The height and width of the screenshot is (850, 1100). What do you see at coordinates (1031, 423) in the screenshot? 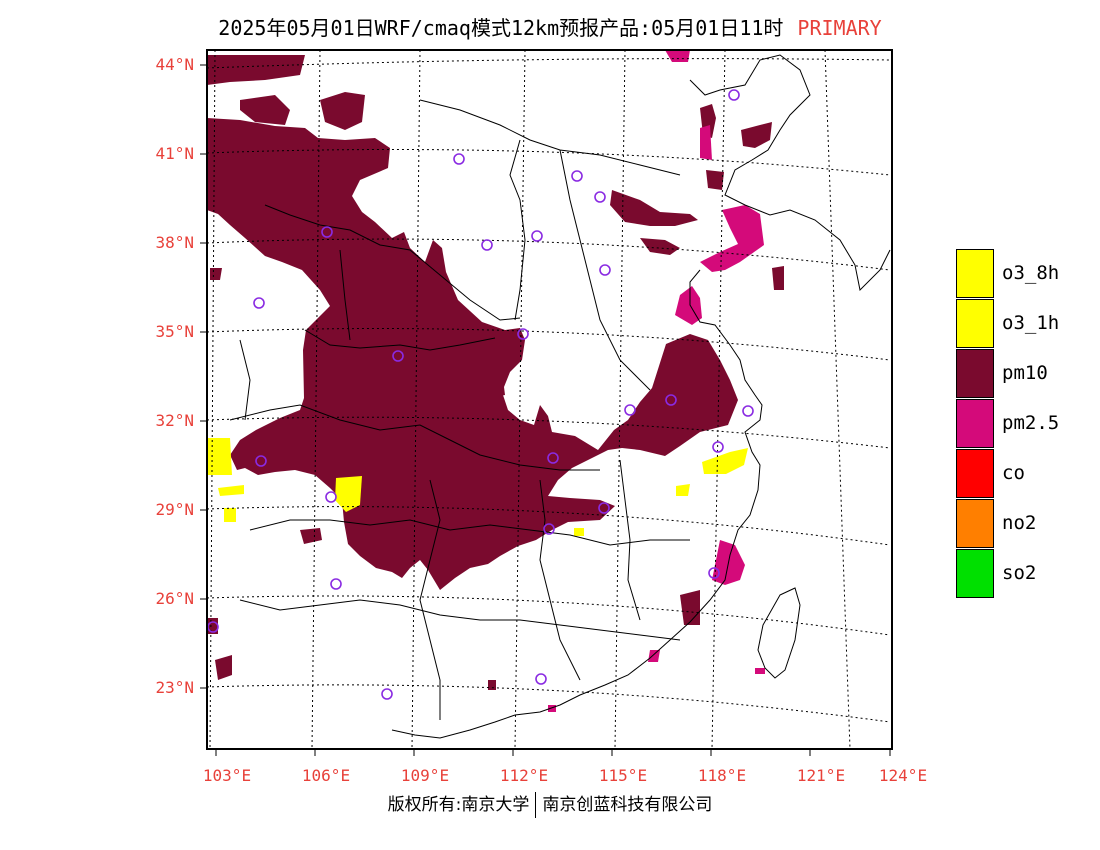
I see `legend-label: pm2.5` at bounding box center [1031, 423].